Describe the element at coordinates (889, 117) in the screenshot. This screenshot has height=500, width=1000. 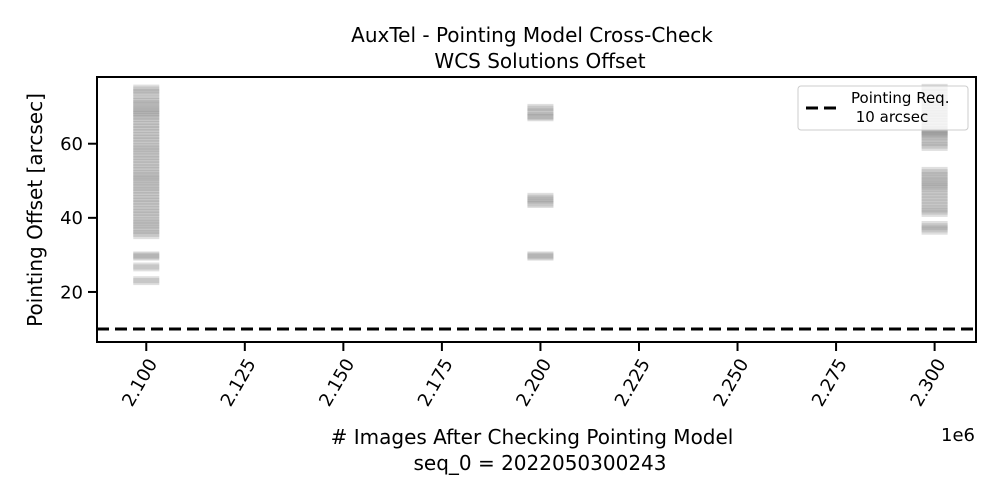
I see `legend-label-line2: 10 arcsec` at that location.